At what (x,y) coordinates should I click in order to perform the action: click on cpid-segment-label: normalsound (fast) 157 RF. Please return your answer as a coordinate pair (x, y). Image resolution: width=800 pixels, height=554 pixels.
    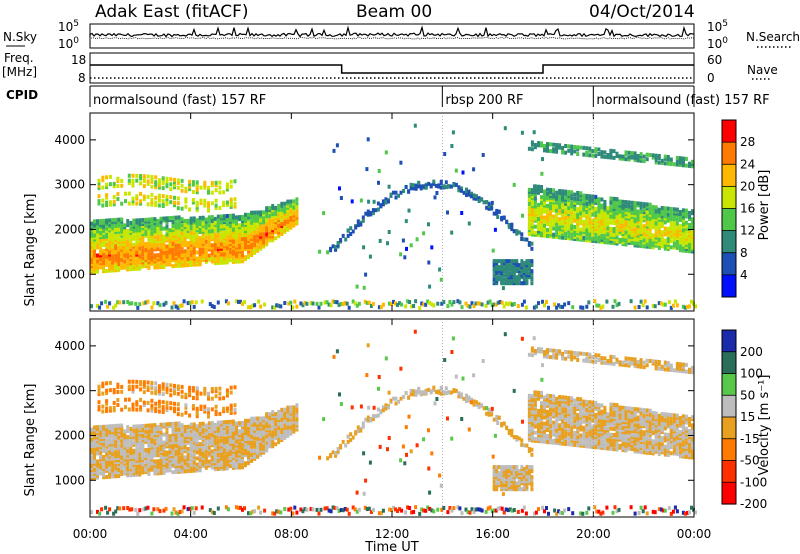
    Looking at the image, I should click on (682, 100).